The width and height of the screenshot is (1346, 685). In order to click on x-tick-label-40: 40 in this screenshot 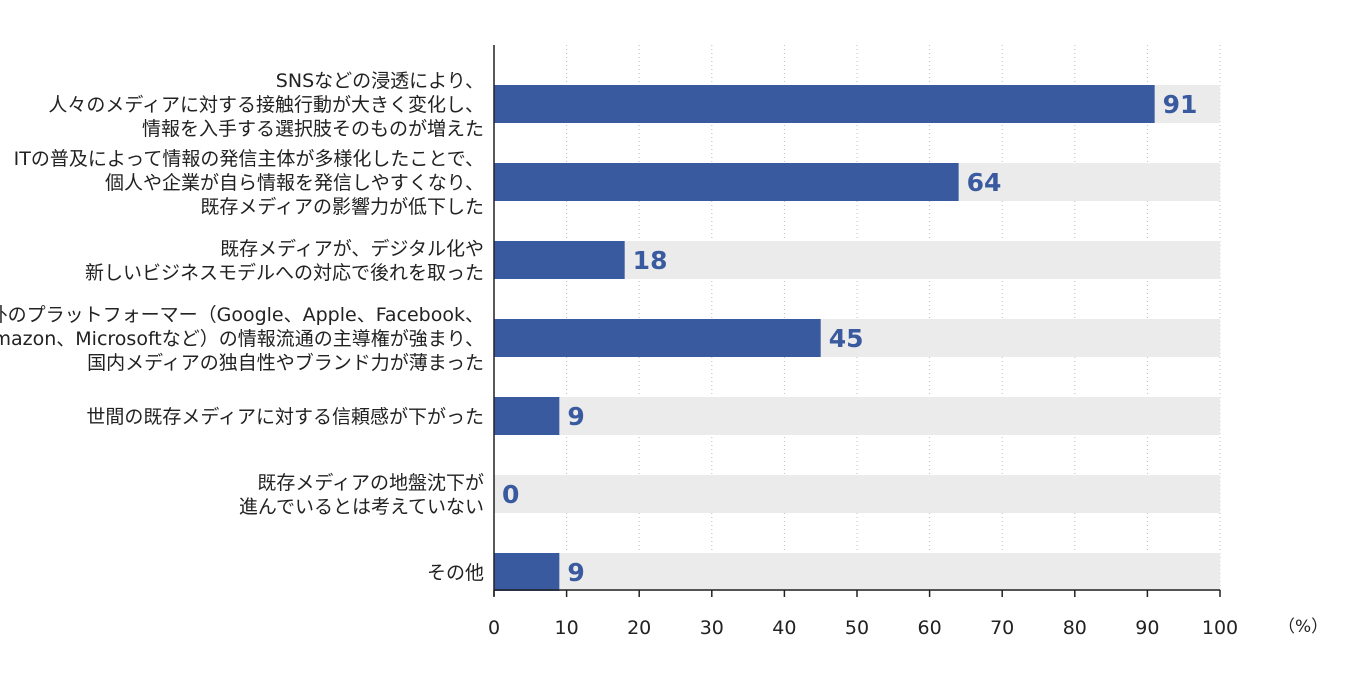, I will do `click(784, 628)`.